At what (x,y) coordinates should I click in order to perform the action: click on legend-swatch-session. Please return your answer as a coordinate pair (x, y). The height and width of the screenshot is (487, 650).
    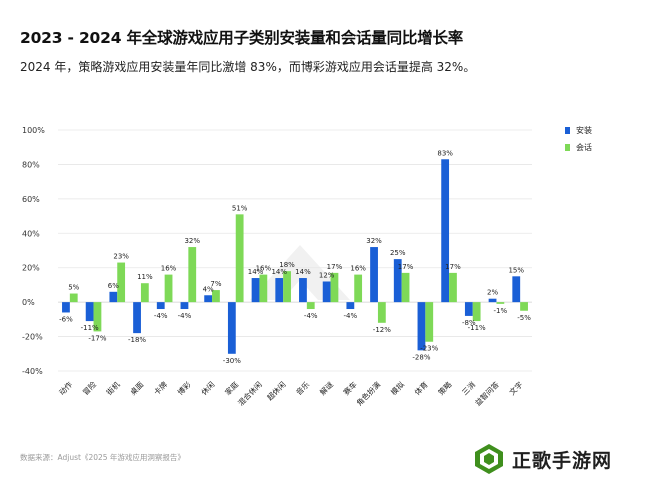
    Looking at the image, I should click on (567, 147).